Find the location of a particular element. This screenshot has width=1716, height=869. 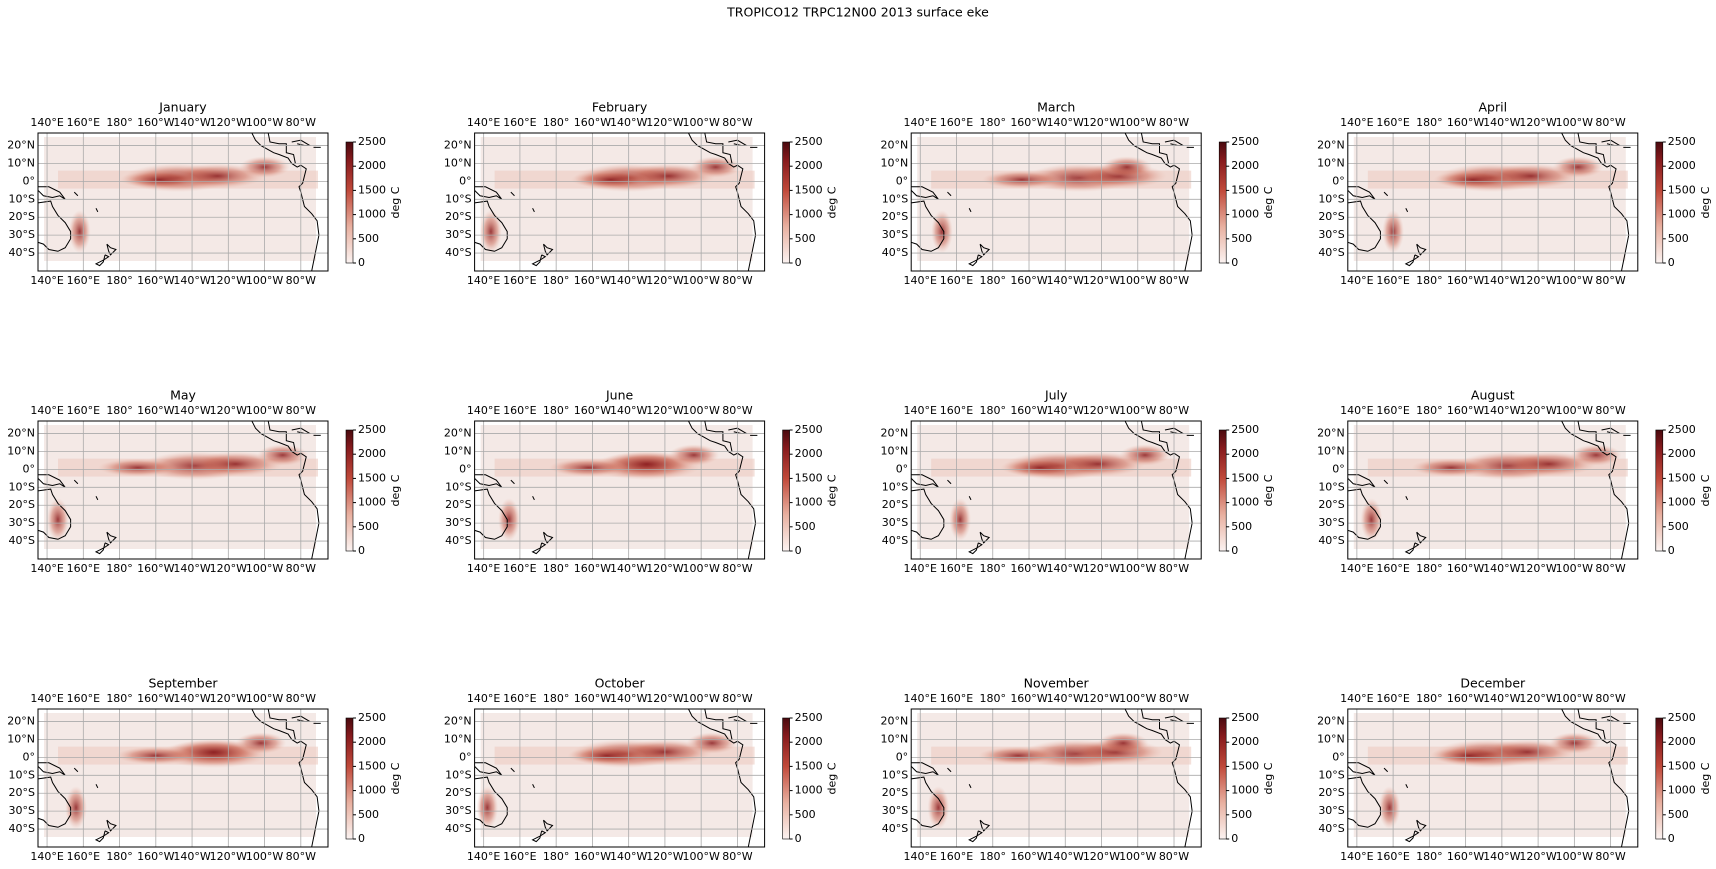

colorbar-tick-label: 500 is located at coordinates (805, 238).